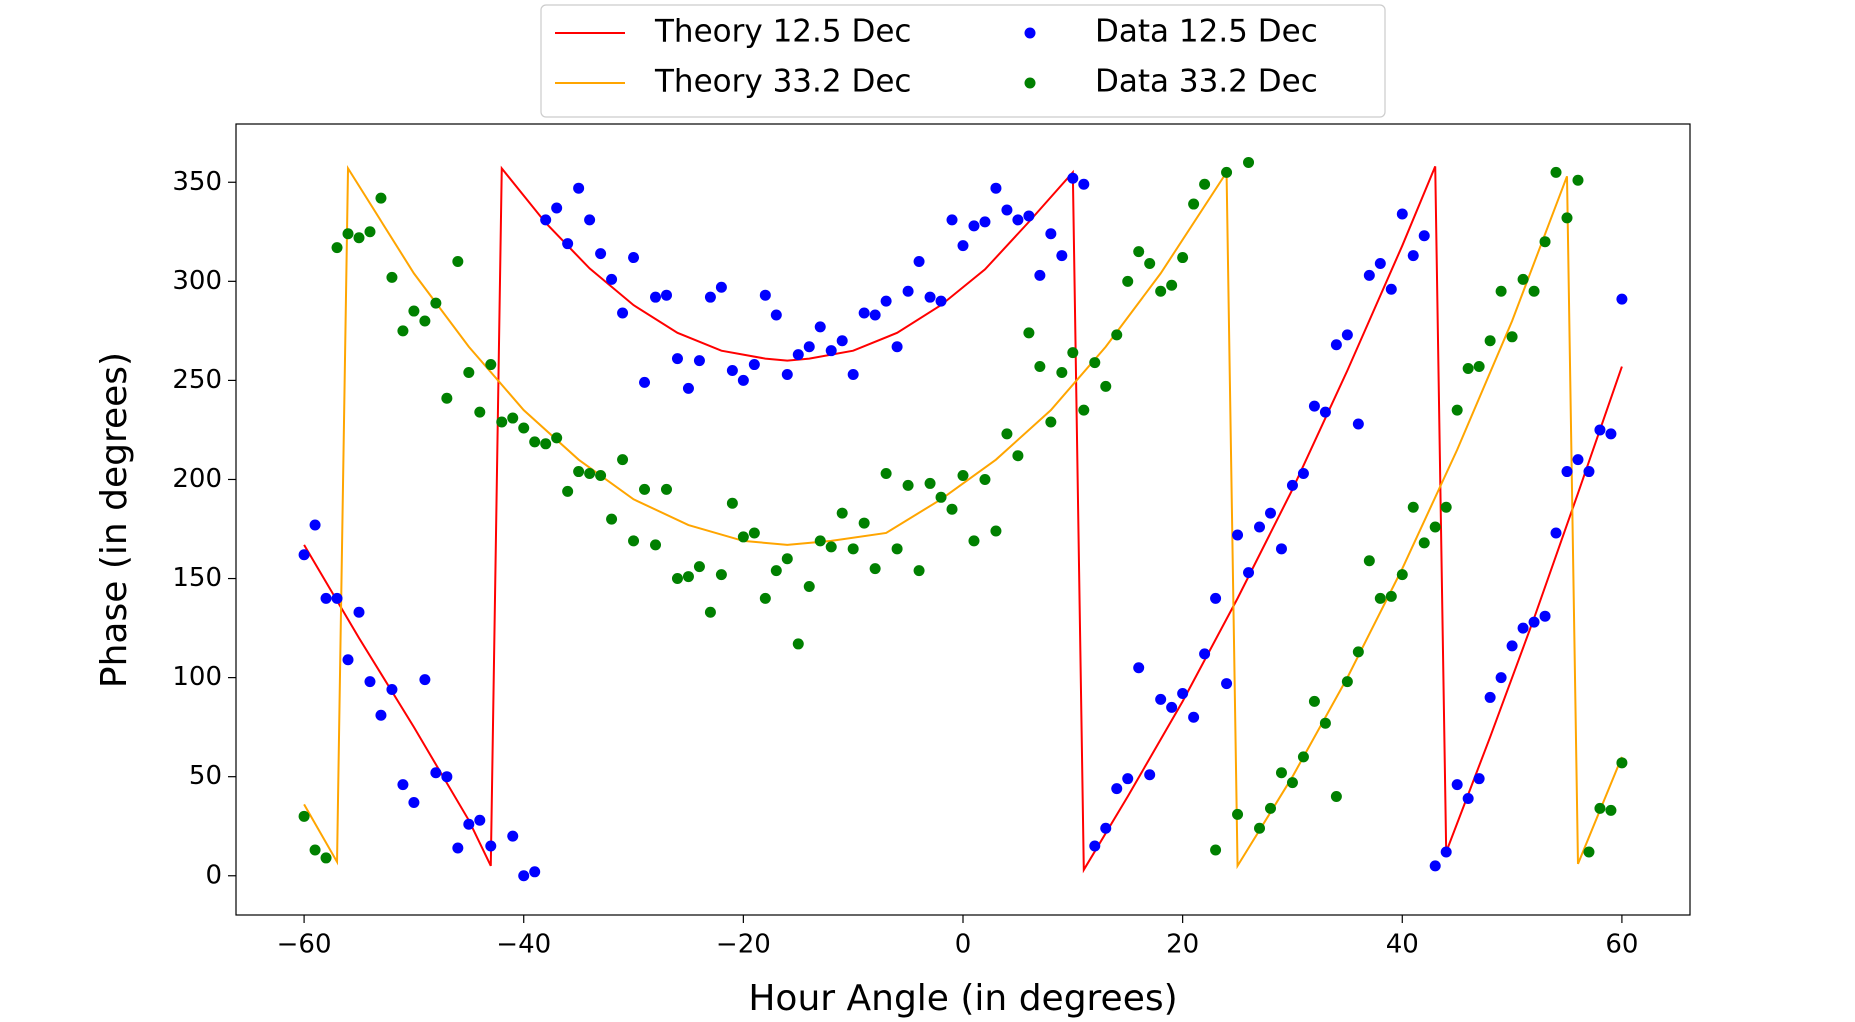  Describe the element at coordinates (197, 182) in the screenshot. I see `y-tick-label: 350` at that location.